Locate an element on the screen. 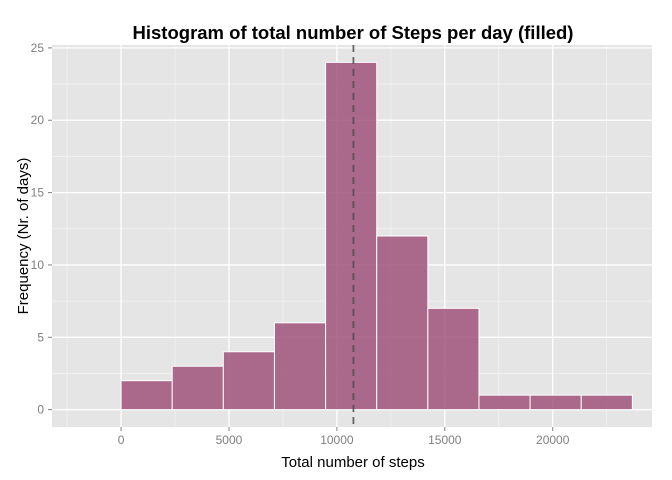  x-tick-label: 20000 is located at coordinates (553, 440).